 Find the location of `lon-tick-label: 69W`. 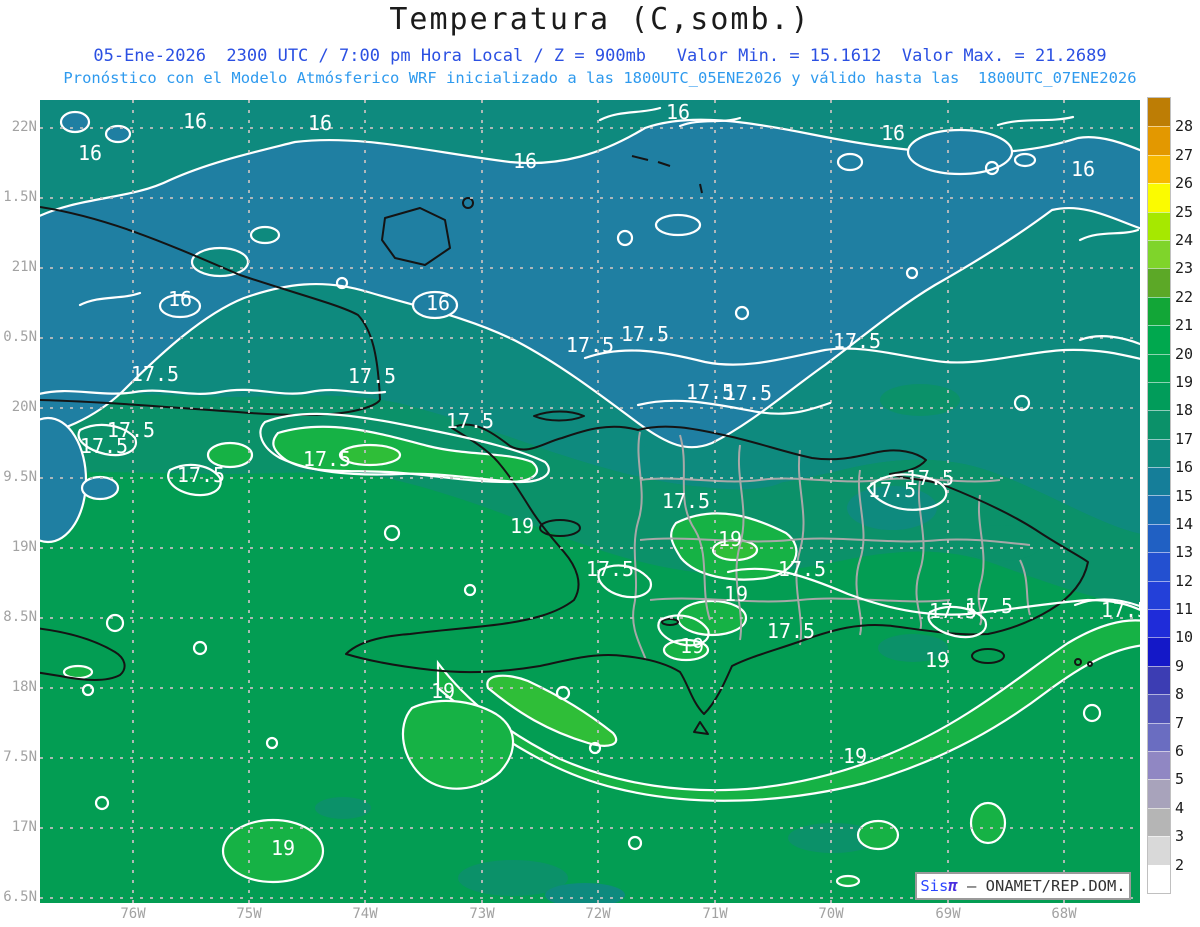

lon-tick-label: 69W is located at coordinates (948, 914).